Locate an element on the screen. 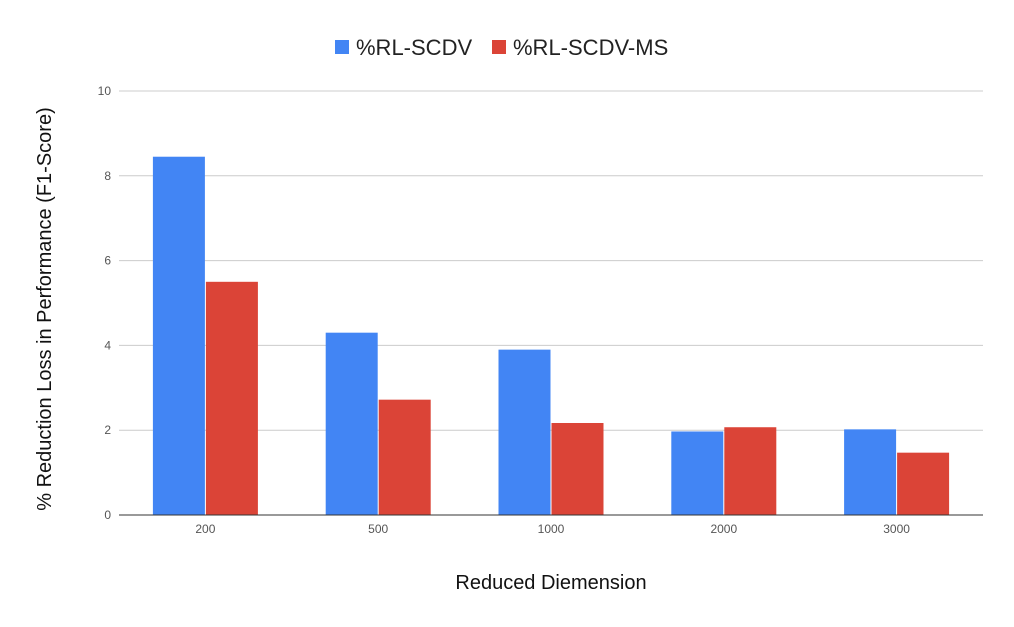  x-axis-title: Reduced Diemension is located at coordinates (550, 583).